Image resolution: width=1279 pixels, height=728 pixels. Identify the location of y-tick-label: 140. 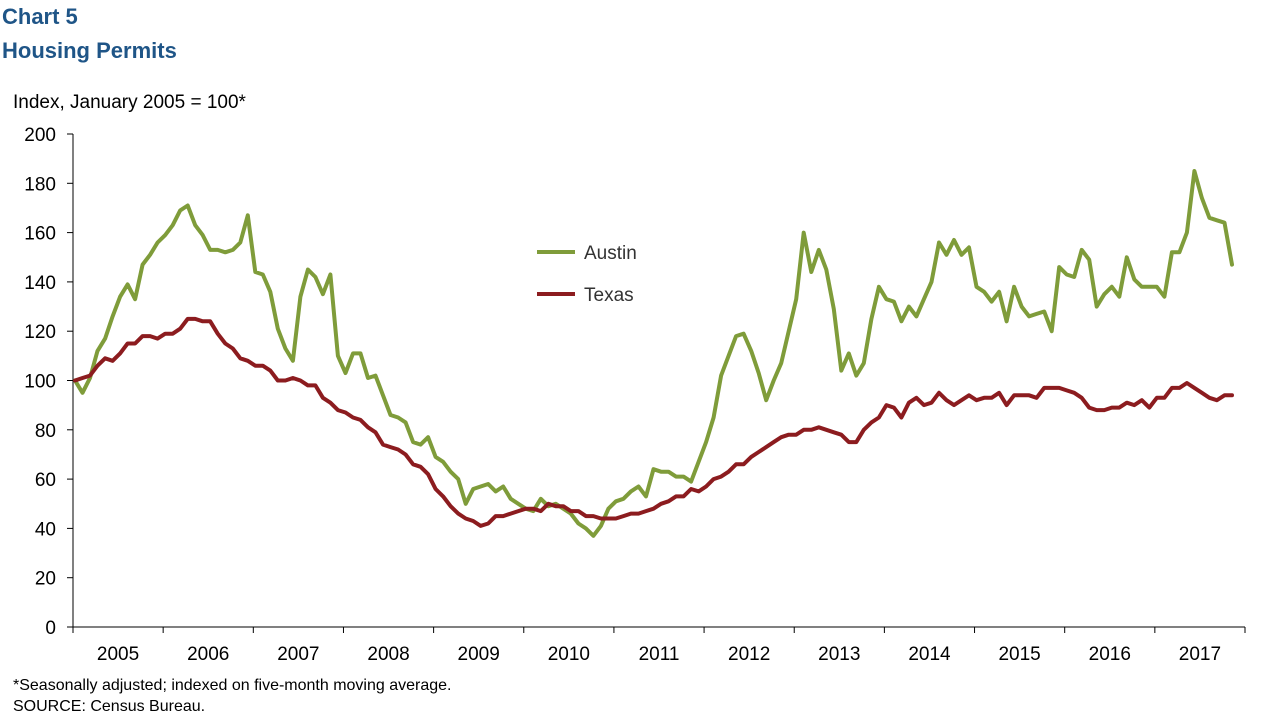
(40, 283).